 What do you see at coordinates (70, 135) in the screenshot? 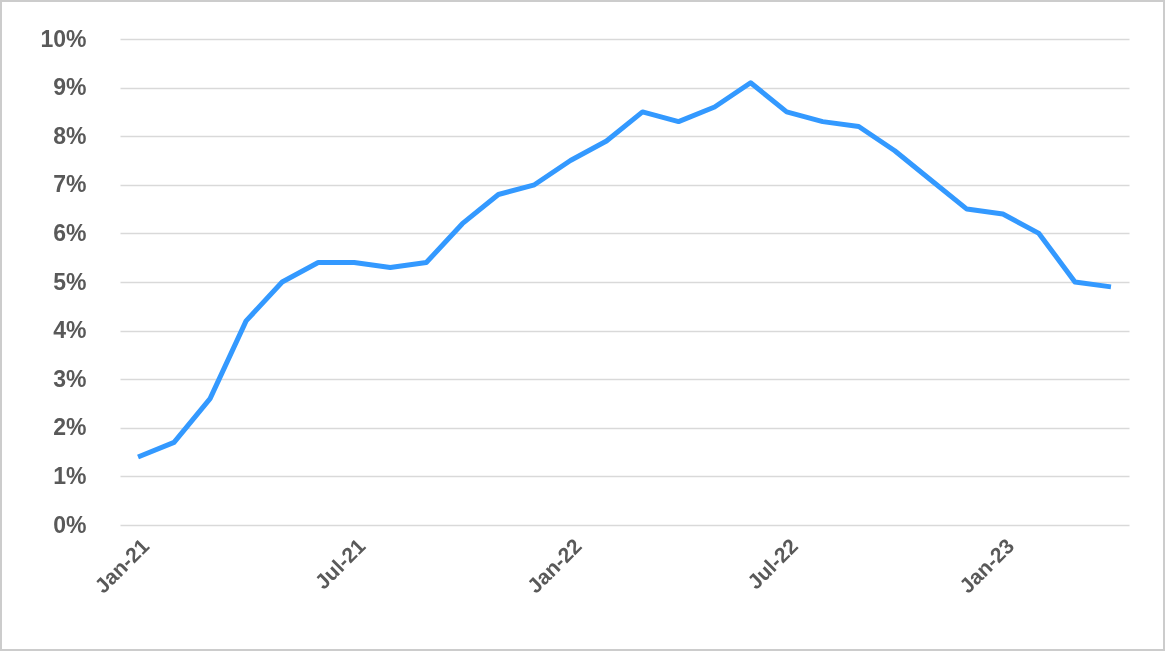
I see `y-tick-label: 8%` at bounding box center [70, 135].